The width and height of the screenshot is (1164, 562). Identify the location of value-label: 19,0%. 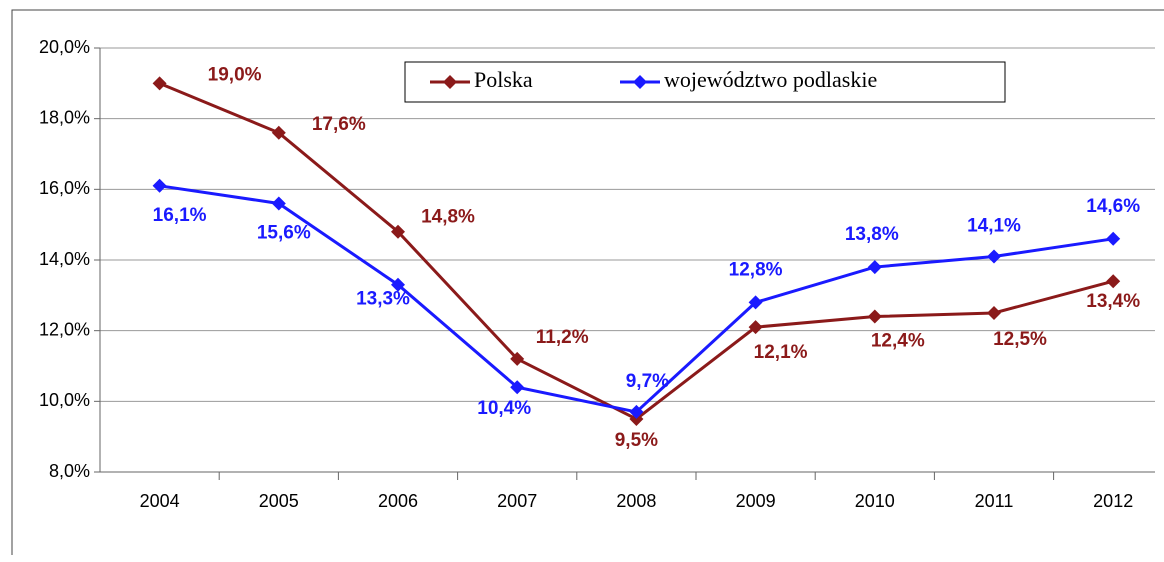
(235, 74).